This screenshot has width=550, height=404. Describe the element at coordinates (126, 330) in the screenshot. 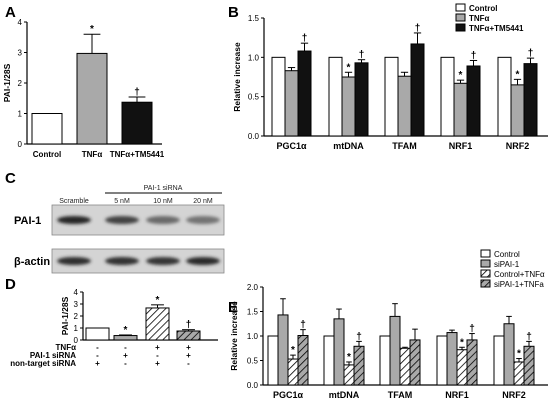

I see `panel-d-significance-marker: *` at that location.